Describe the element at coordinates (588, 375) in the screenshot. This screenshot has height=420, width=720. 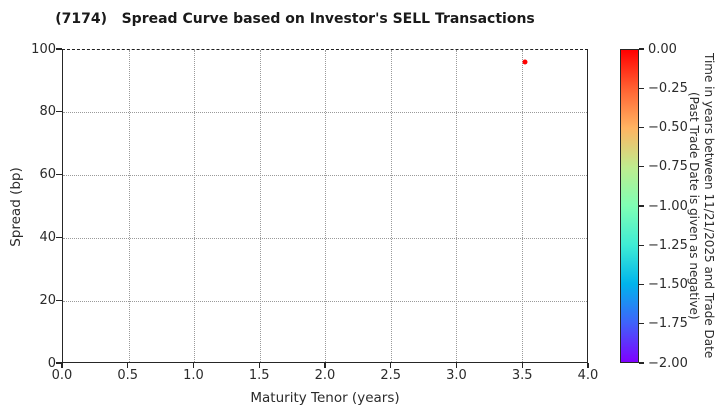
I see `x-tick-label: 4.0` at that location.